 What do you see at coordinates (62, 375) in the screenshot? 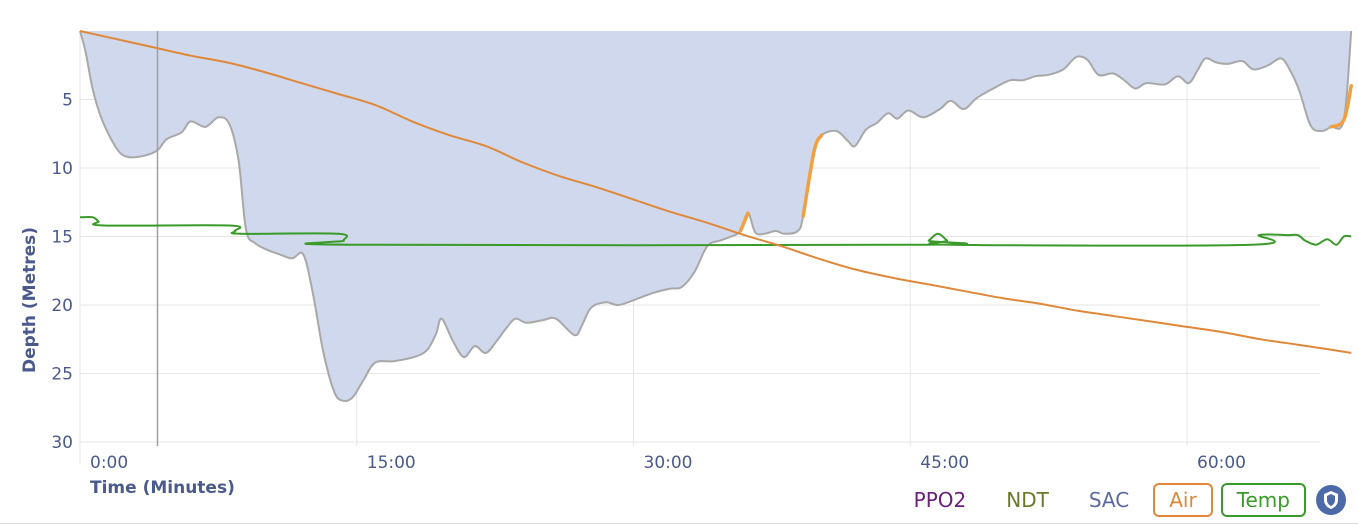
I see `y-tick-label: 25` at bounding box center [62, 375].